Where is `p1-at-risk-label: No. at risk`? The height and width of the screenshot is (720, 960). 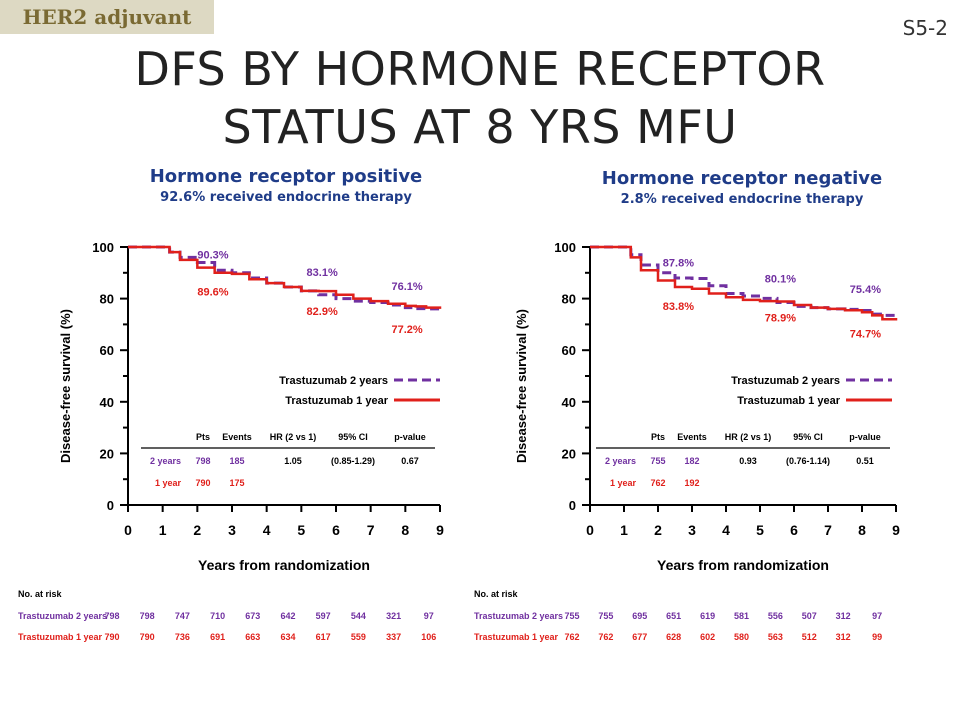 p1-at-risk-label: No. at risk is located at coordinates (496, 594).